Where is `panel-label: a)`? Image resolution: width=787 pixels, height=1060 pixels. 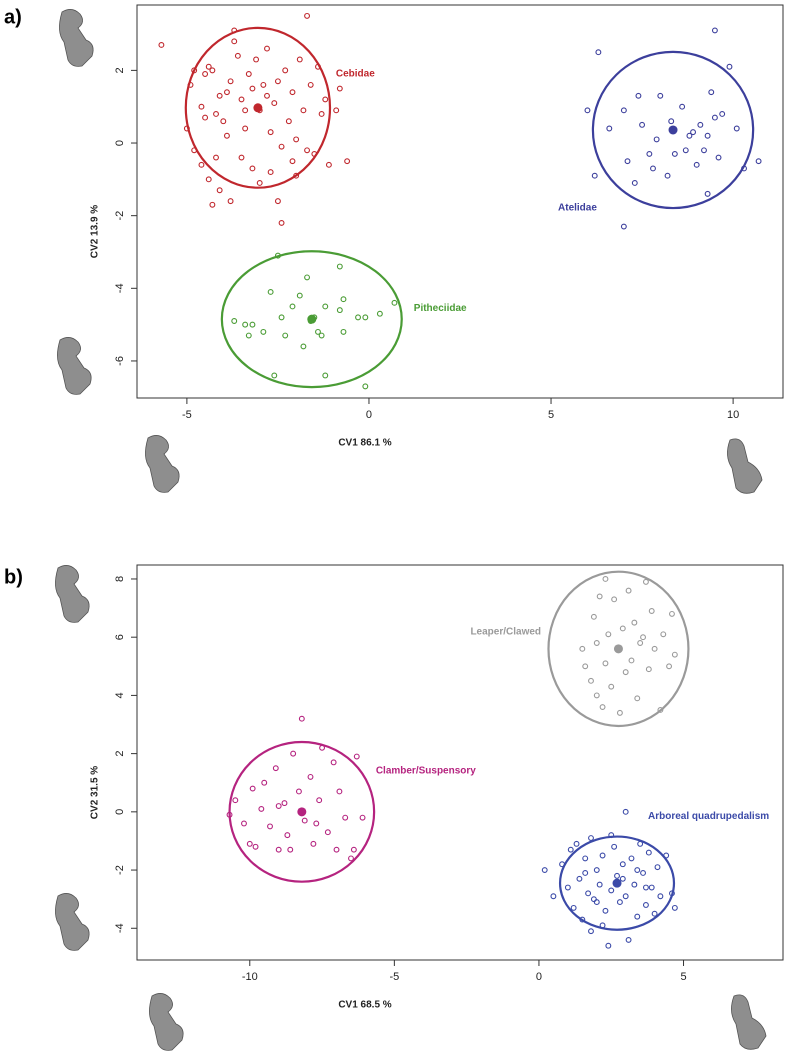
panel-label: a) is located at coordinates (13, 17).